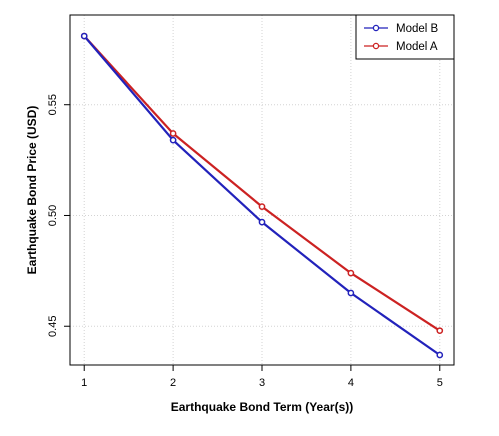 The image size is (499, 436). Describe the element at coordinates (440, 383) in the screenshot. I see `x-tick-label: 5` at that location.